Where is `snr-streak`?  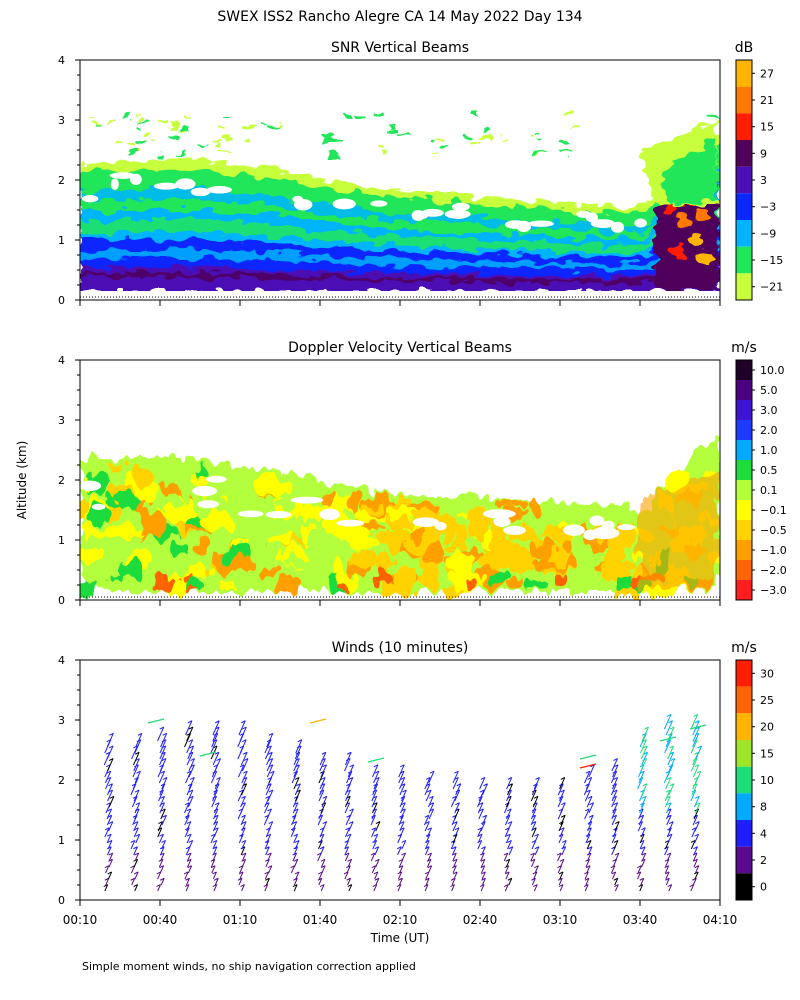 snr-streak is located at coordinates (400, 228).